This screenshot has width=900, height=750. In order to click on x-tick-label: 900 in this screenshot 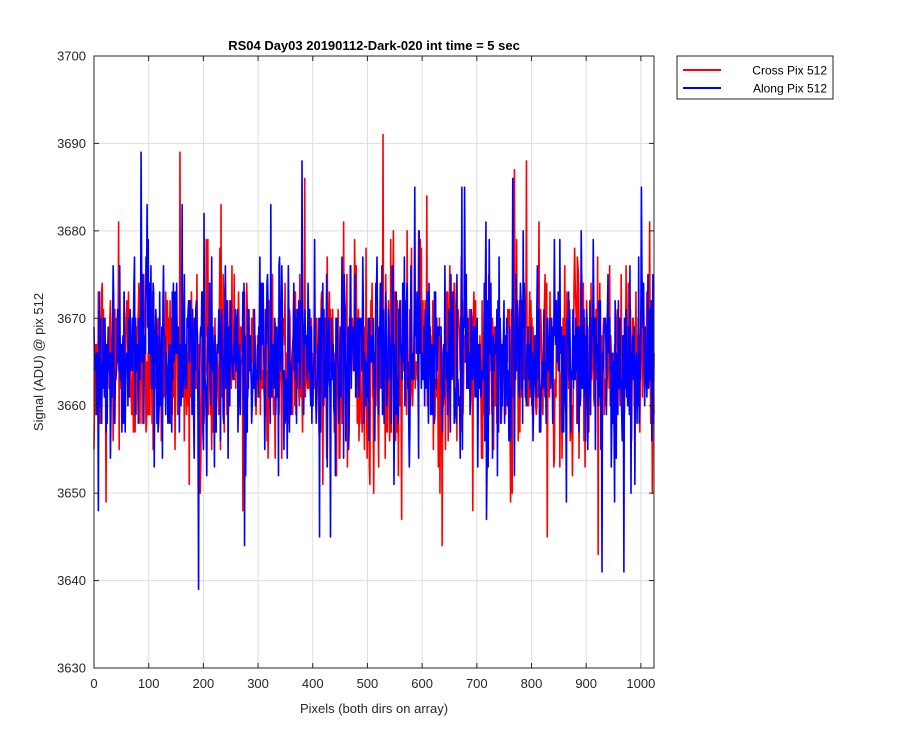, I will do `click(586, 683)`.